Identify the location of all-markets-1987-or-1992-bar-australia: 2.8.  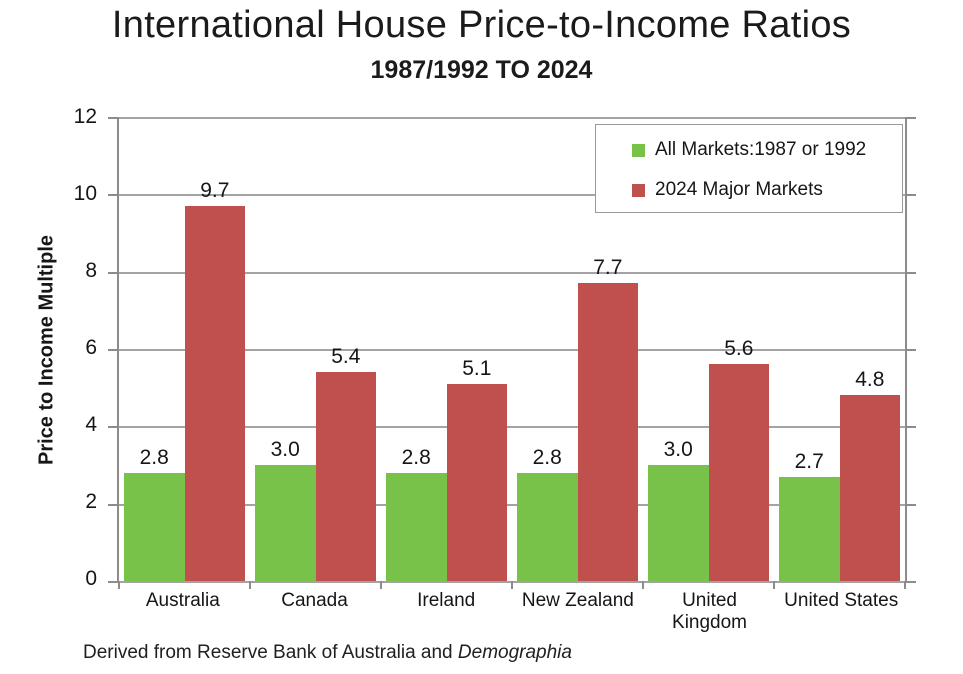
(154, 513).